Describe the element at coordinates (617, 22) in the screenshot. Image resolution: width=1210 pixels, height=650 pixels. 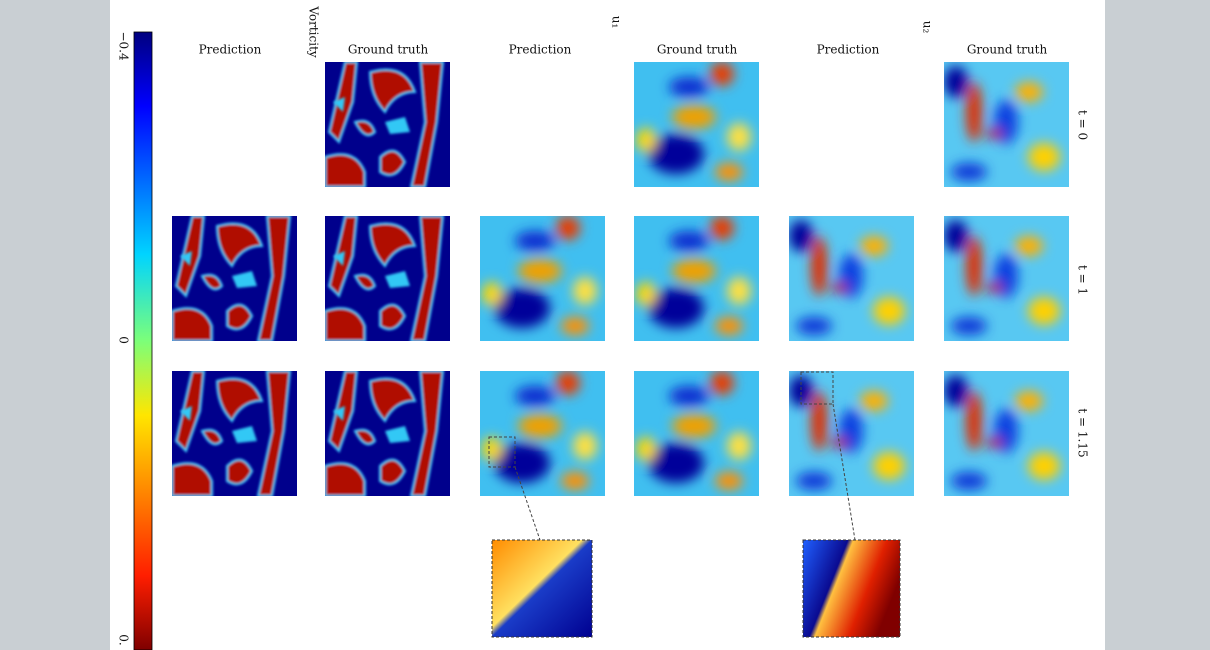
I see `group-label: u₁` at that location.